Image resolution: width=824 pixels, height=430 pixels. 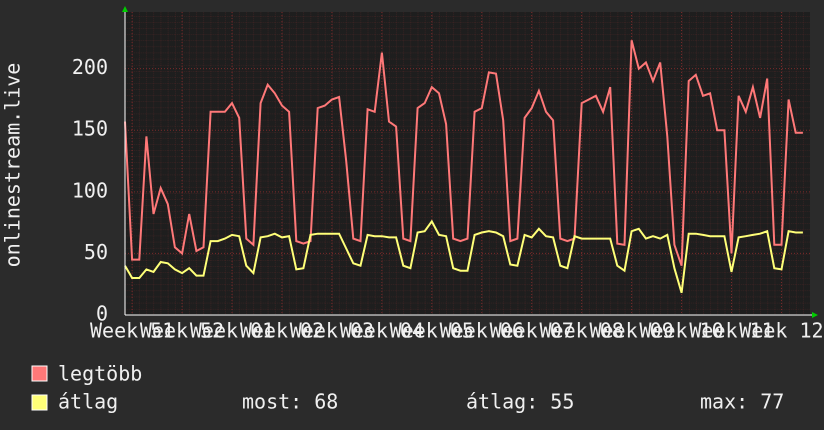 I want to click on x-tick-label: Week 07, so click(x=532, y=331).